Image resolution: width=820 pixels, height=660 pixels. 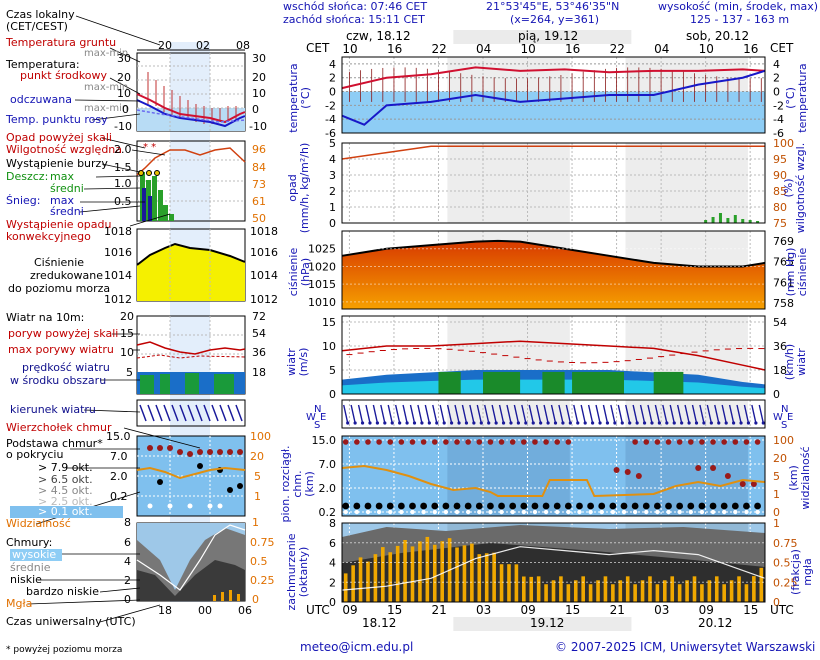 I want to click on local-time-label-2: (CET/CEST), so click(x=37, y=26).